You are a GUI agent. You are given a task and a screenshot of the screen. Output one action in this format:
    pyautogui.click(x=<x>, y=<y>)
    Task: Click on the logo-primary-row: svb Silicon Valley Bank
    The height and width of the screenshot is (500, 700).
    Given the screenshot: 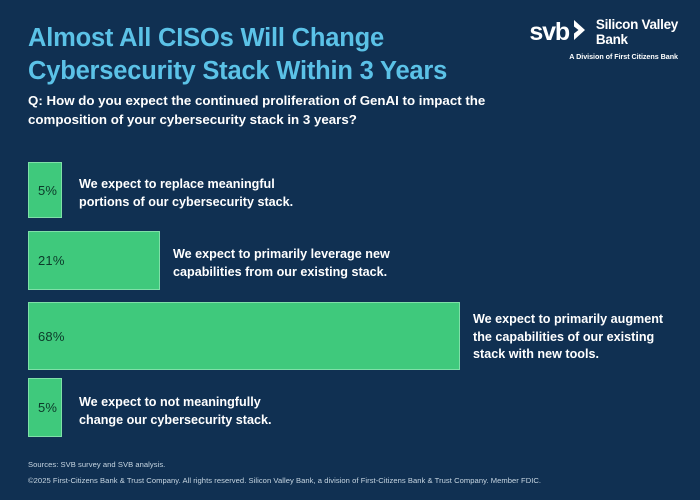 What is the action you would take?
    pyautogui.click(x=598, y=32)
    